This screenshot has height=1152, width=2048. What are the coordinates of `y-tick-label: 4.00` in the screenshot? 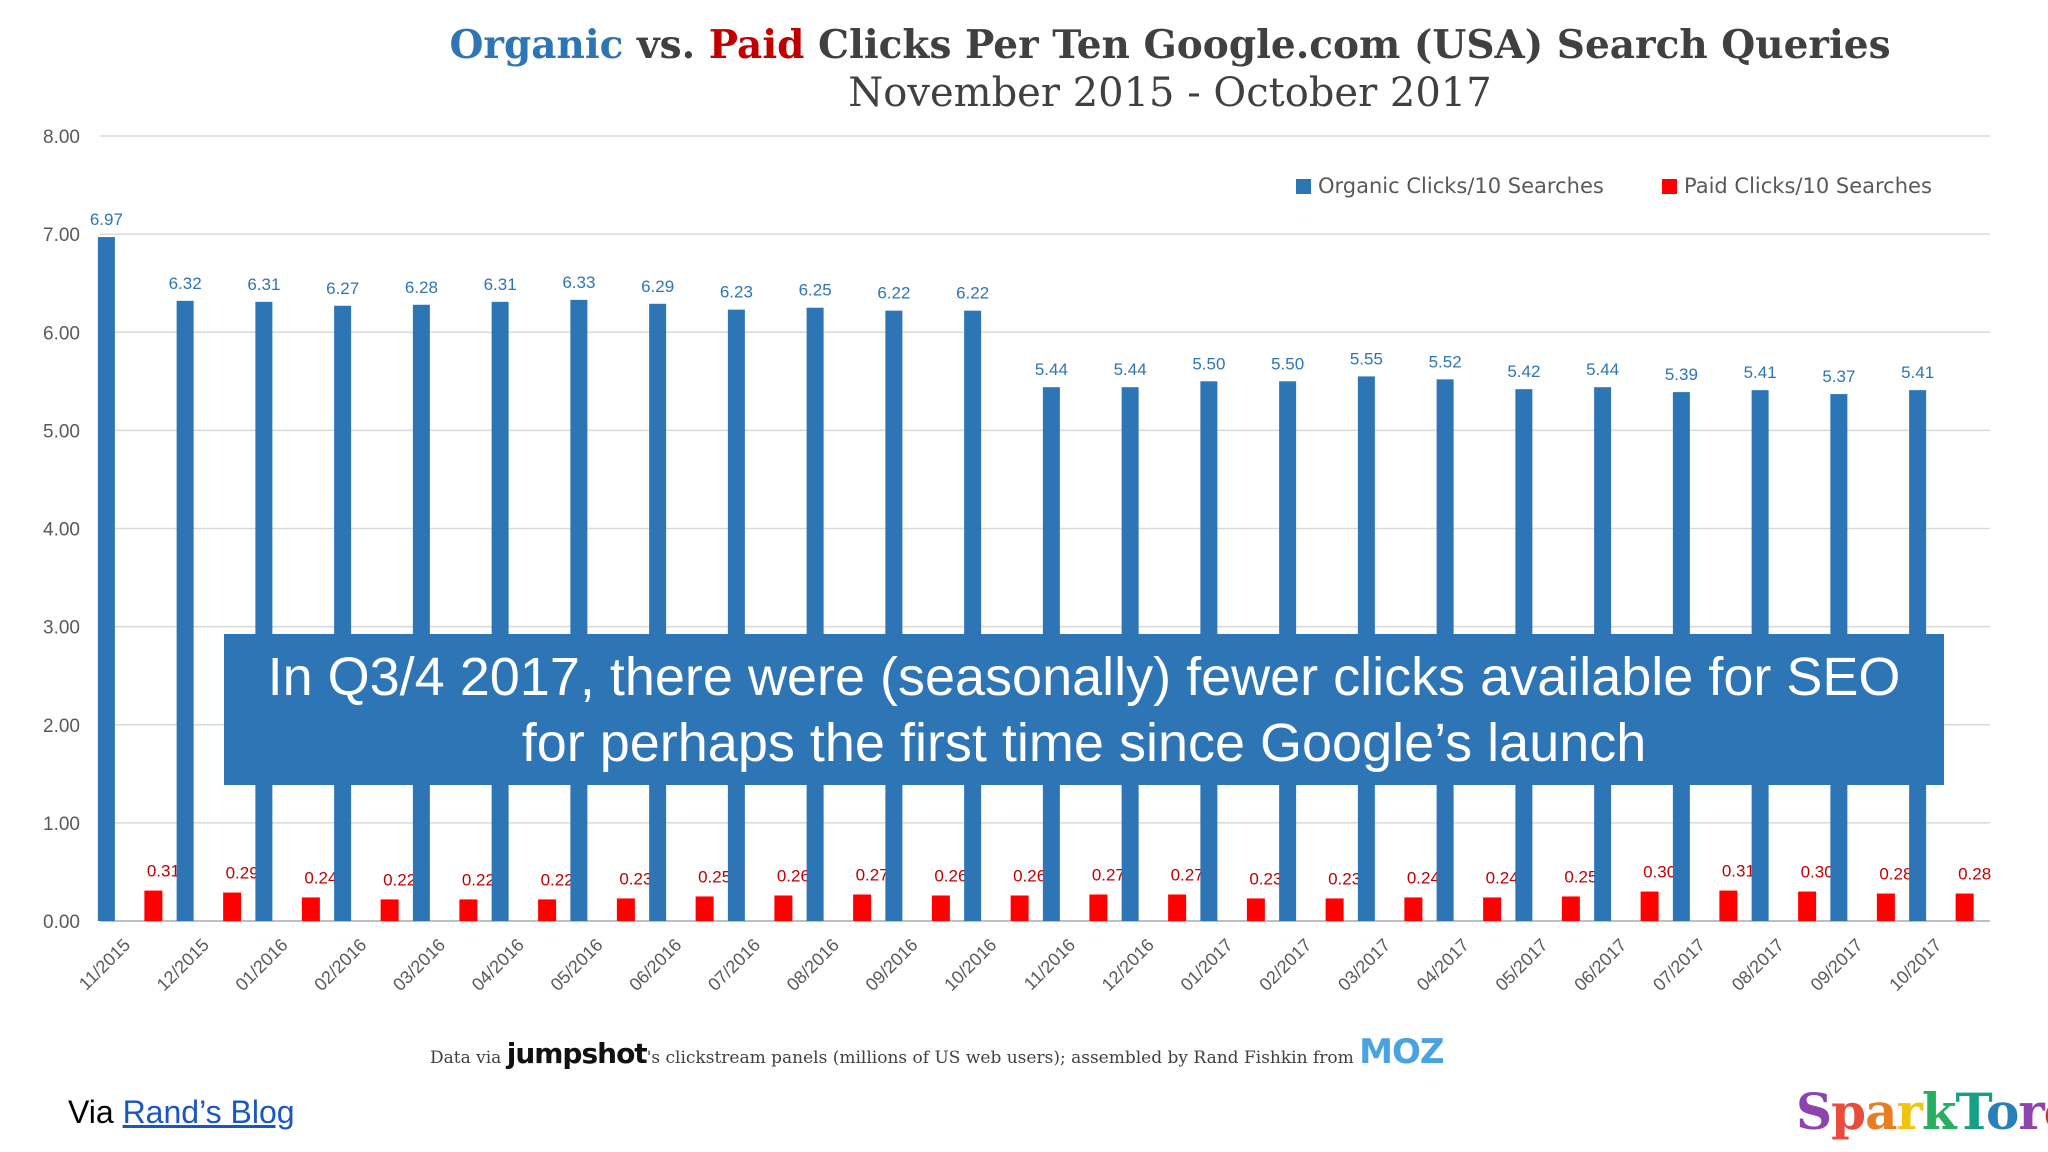 It's located at (61, 530).